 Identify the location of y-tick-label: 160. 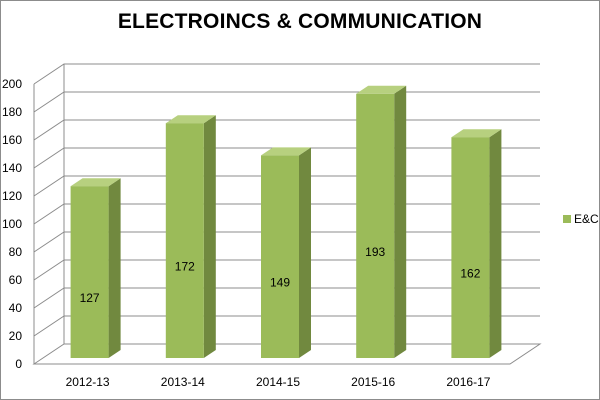
(12, 140).